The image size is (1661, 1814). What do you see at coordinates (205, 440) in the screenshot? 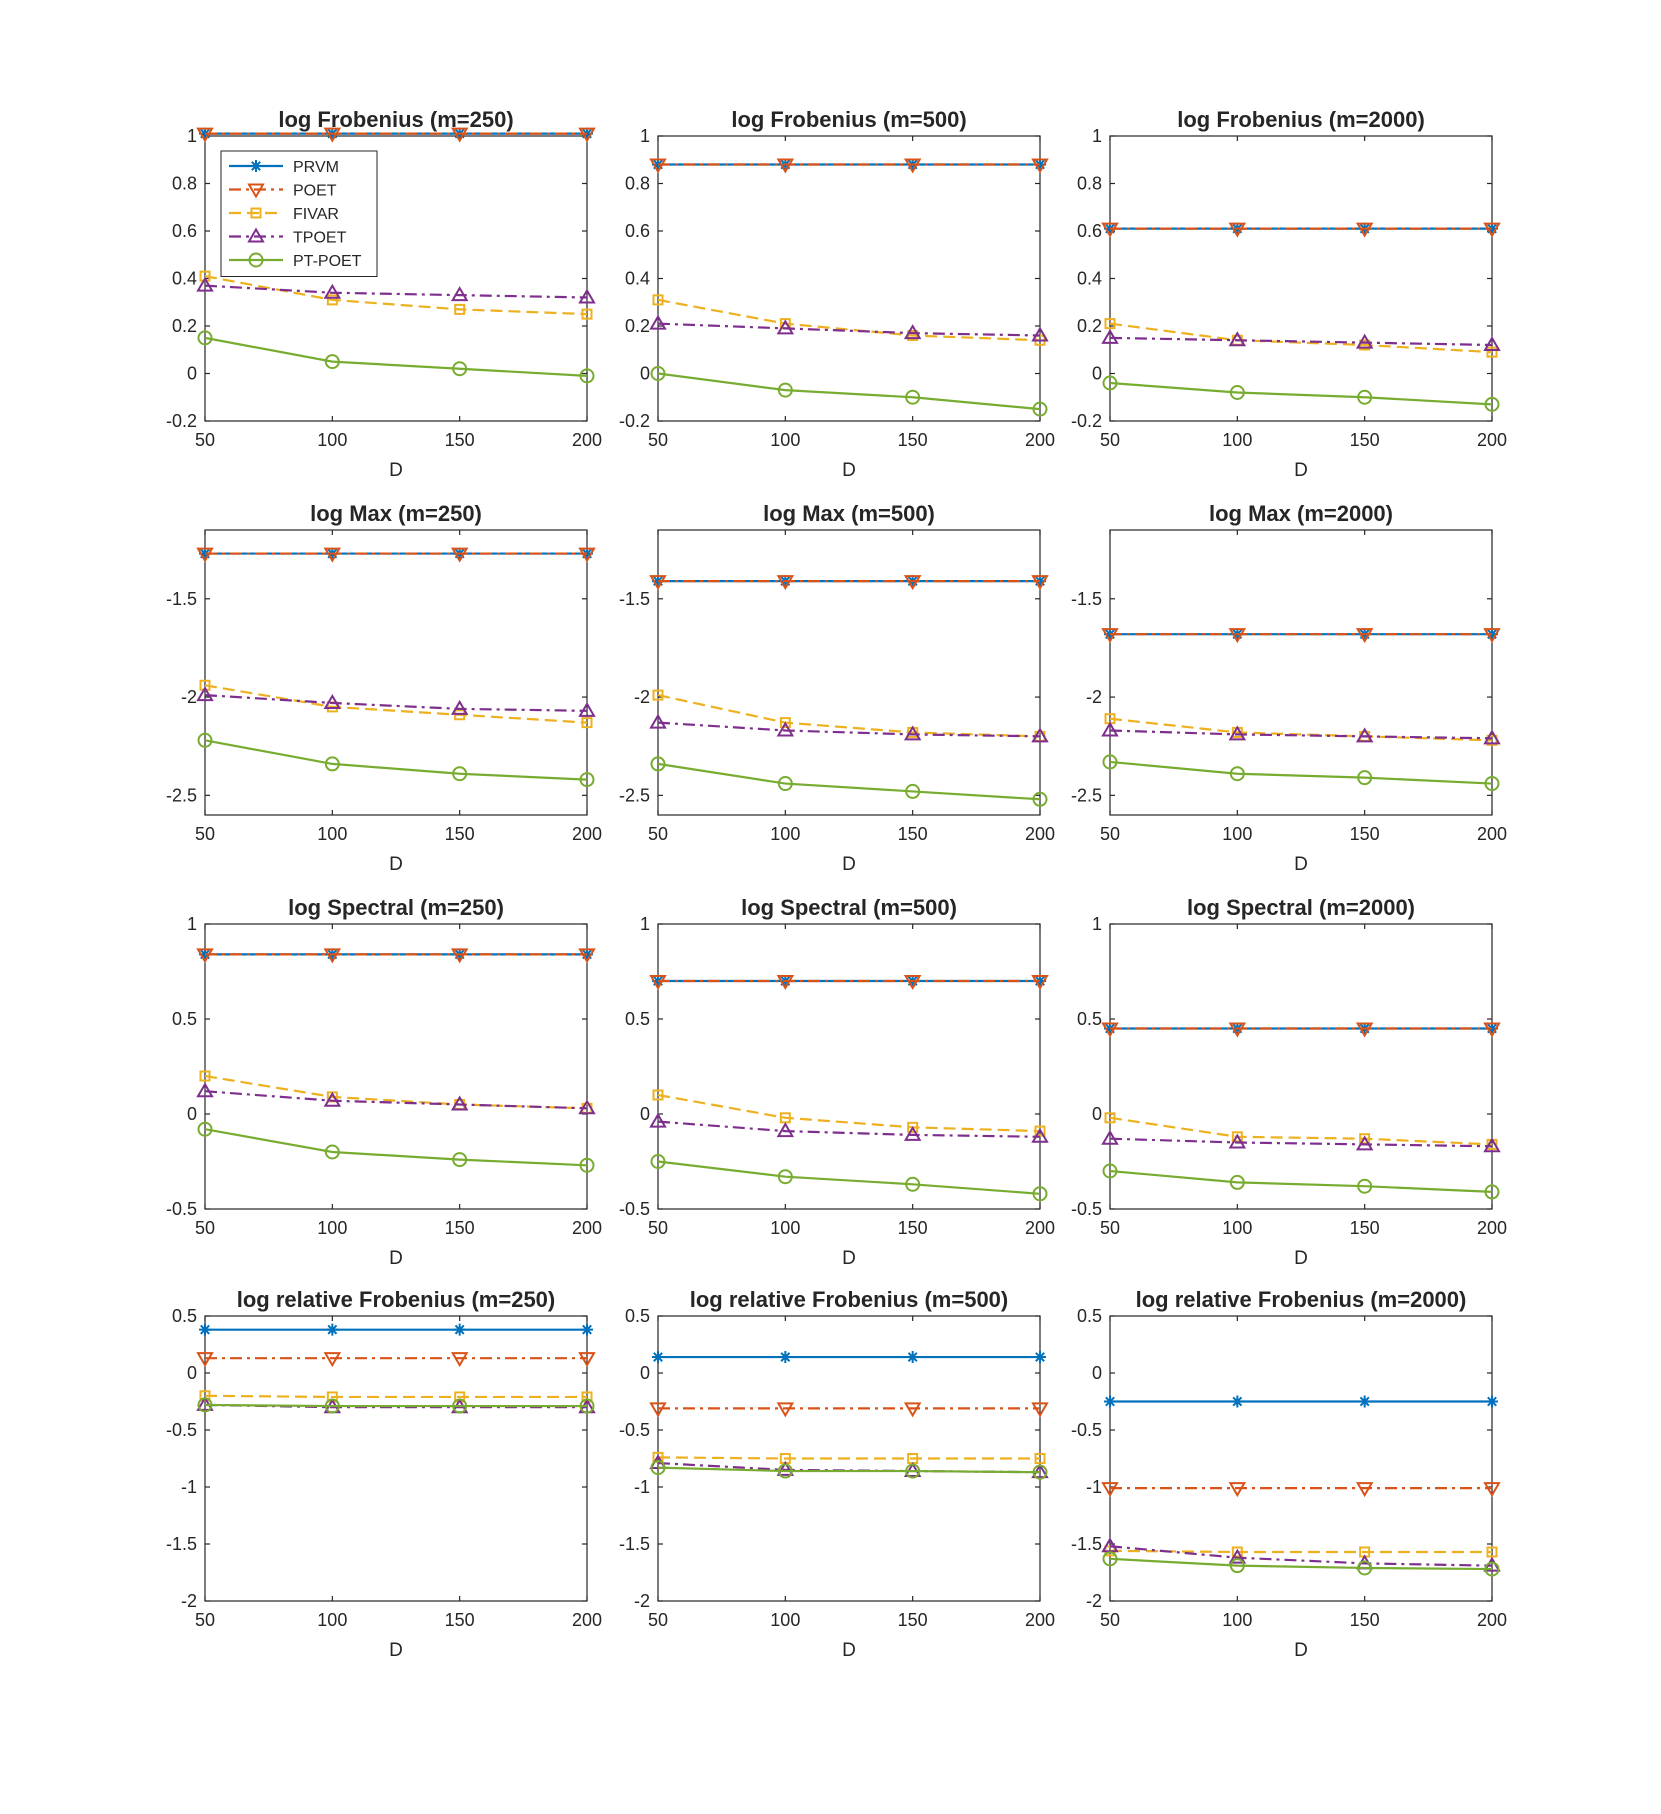
I see `x-tick-label: 50` at bounding box center [205, 440].